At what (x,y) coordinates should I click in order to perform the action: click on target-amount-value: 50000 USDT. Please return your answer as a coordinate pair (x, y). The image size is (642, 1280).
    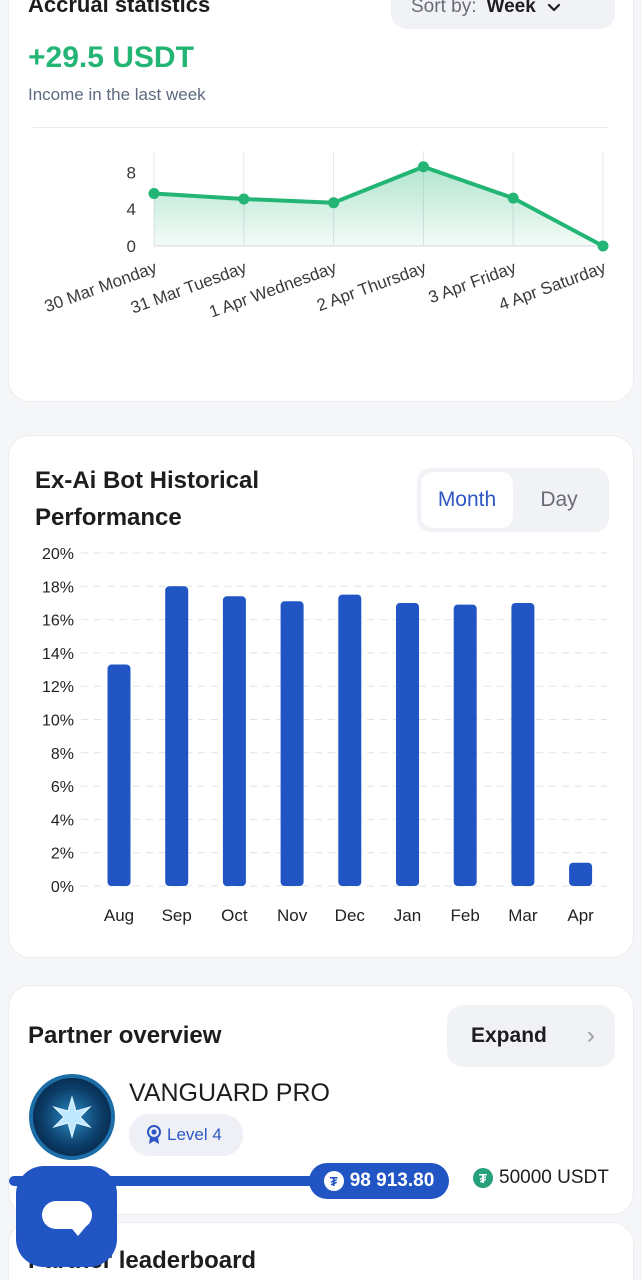
    Looking at the image, I should click on (554, 1177).